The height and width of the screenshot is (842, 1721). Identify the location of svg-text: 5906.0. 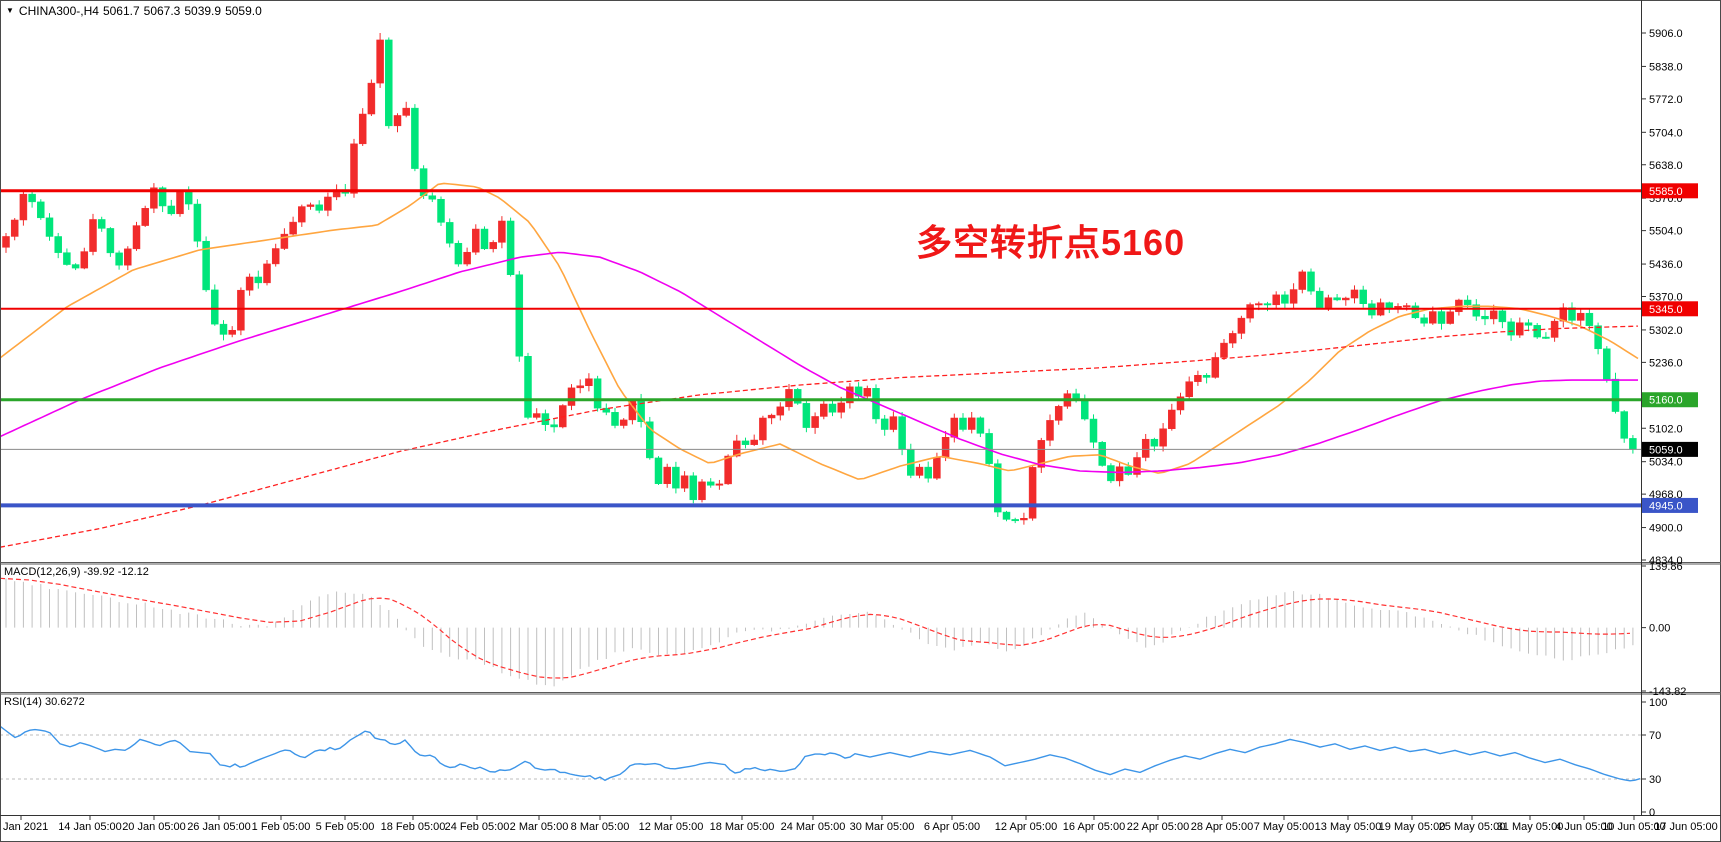
(1666, 34).